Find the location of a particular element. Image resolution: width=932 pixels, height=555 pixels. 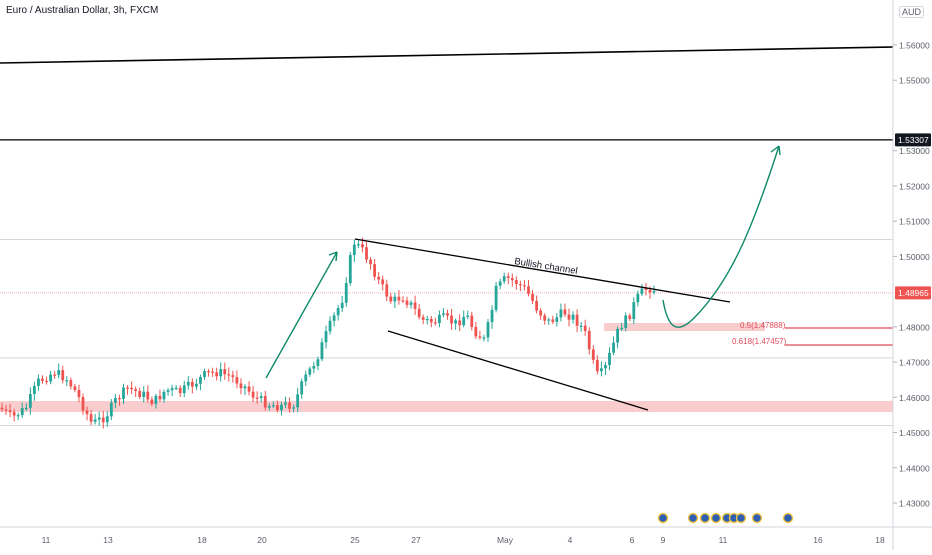

y-tick-label: 1.48000 is located at coordinates (914, 327).